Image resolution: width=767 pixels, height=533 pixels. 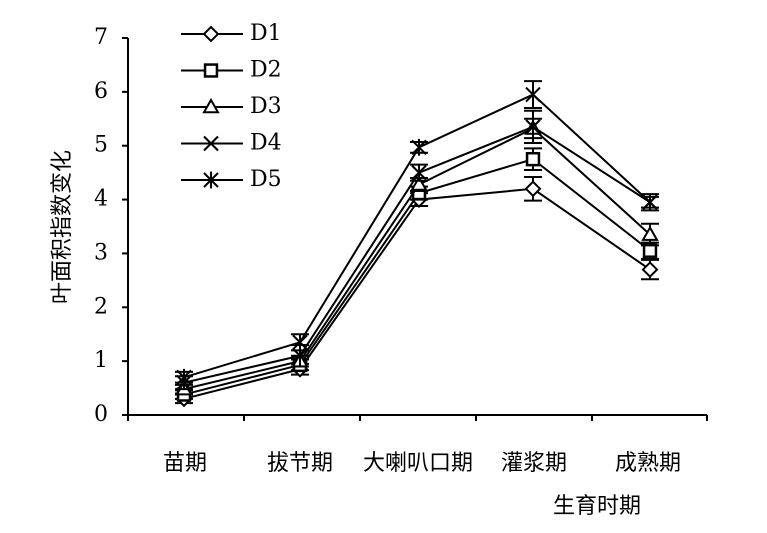 I want to click on legend-item-d5: D5, so click(x=231, y=179).